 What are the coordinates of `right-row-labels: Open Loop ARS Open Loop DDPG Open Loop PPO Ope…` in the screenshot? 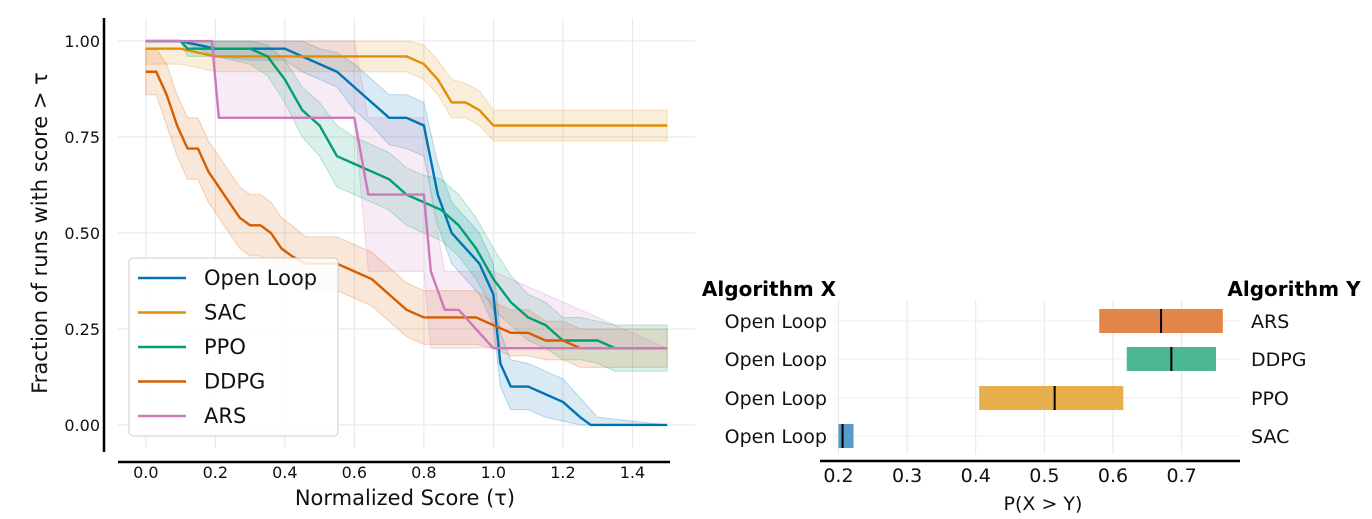 It's located at (1016, 379).